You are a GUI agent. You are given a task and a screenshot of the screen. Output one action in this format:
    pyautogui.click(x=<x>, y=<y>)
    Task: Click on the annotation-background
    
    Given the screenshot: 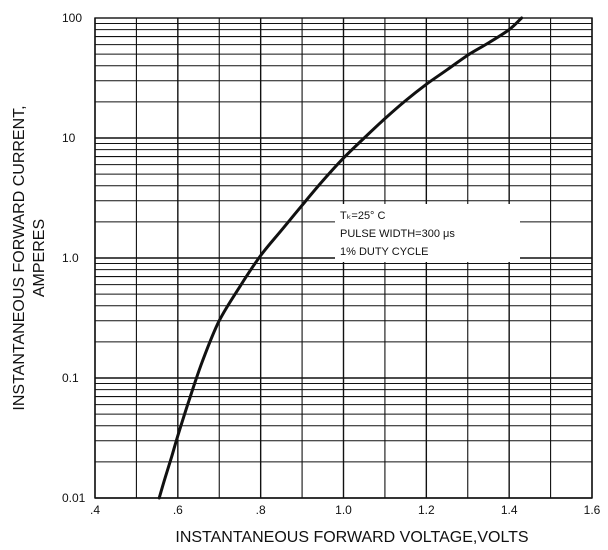 What is the action you would take?
    pyautogui.click(x=427, y=233)
    